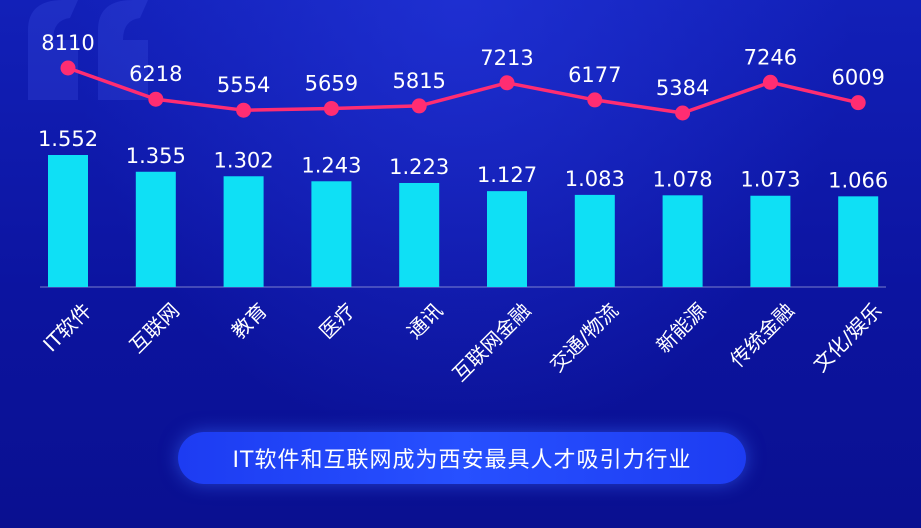 The image size is (921, 528). What do you see at coordinates (463, 90) in the screenshot?
I see `line-series` at bounding box center [463, 90].